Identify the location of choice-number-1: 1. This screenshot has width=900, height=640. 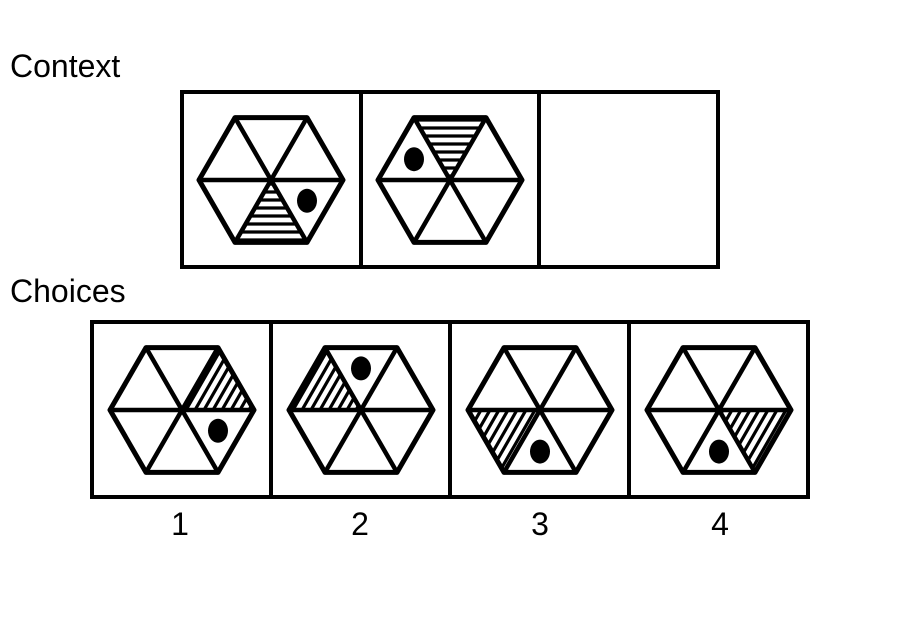
(180, 524).